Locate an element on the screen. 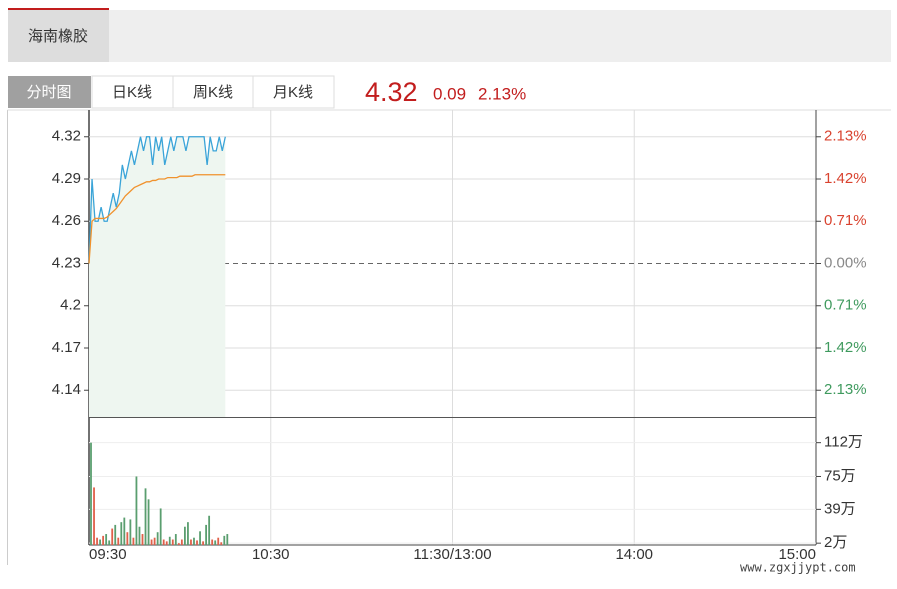 Image resolution: width=897 pixels, height=589 pixels. volume-tick-label: 75万 is located at coordinates (840, 475).